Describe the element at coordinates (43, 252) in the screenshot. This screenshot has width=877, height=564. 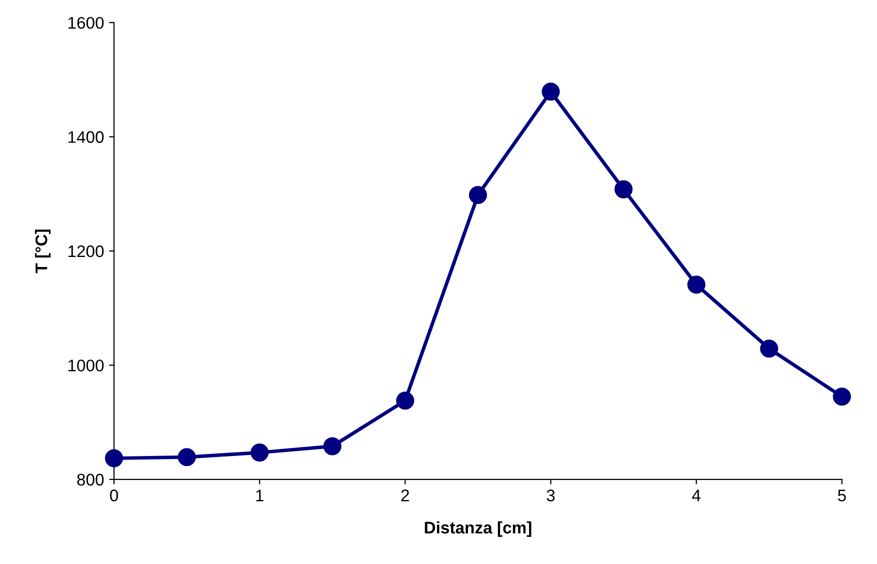
I see `y-axis-title: T [°C]` at that location.